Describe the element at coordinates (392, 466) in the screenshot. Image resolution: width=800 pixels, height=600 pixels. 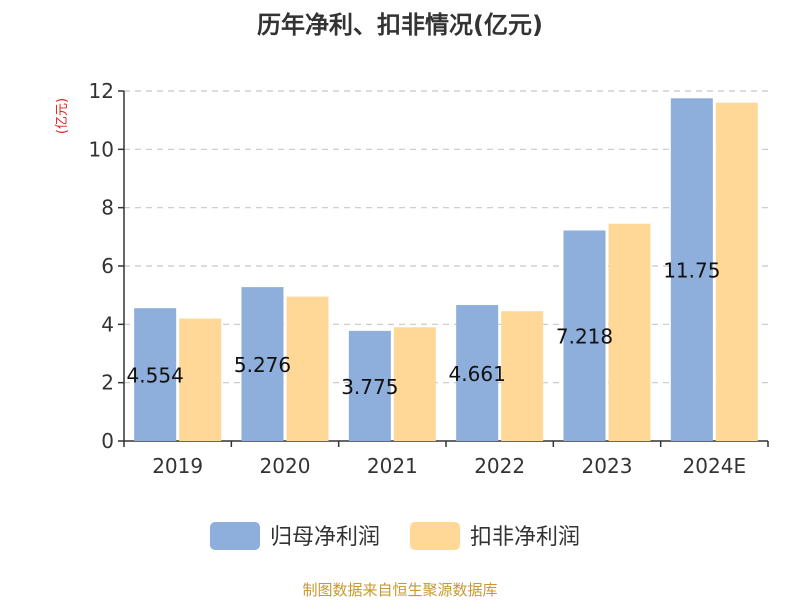
I see `x-tick-label: 2021` at that location.